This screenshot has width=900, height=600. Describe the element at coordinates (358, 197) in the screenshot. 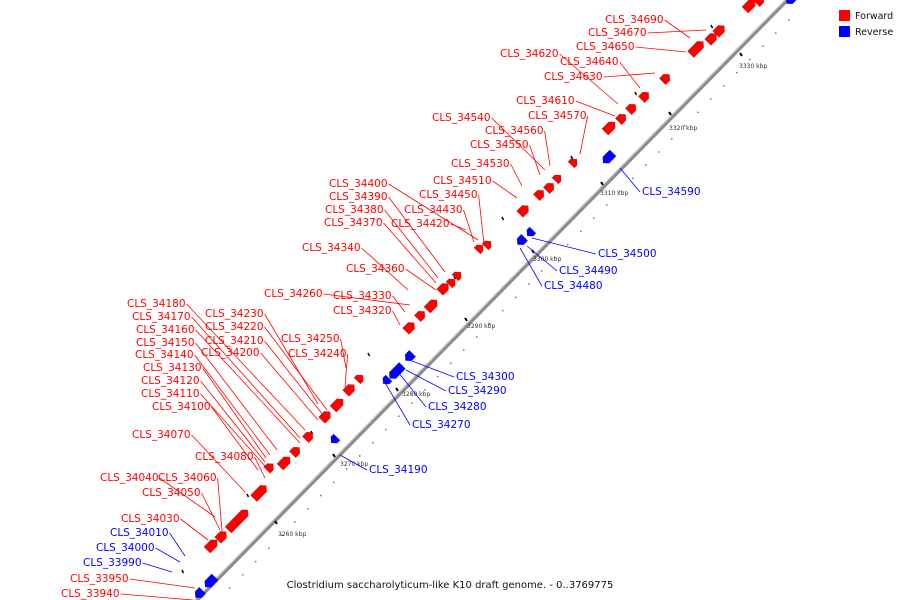

I see `forward-gene-label: CLS_34390` at that location.